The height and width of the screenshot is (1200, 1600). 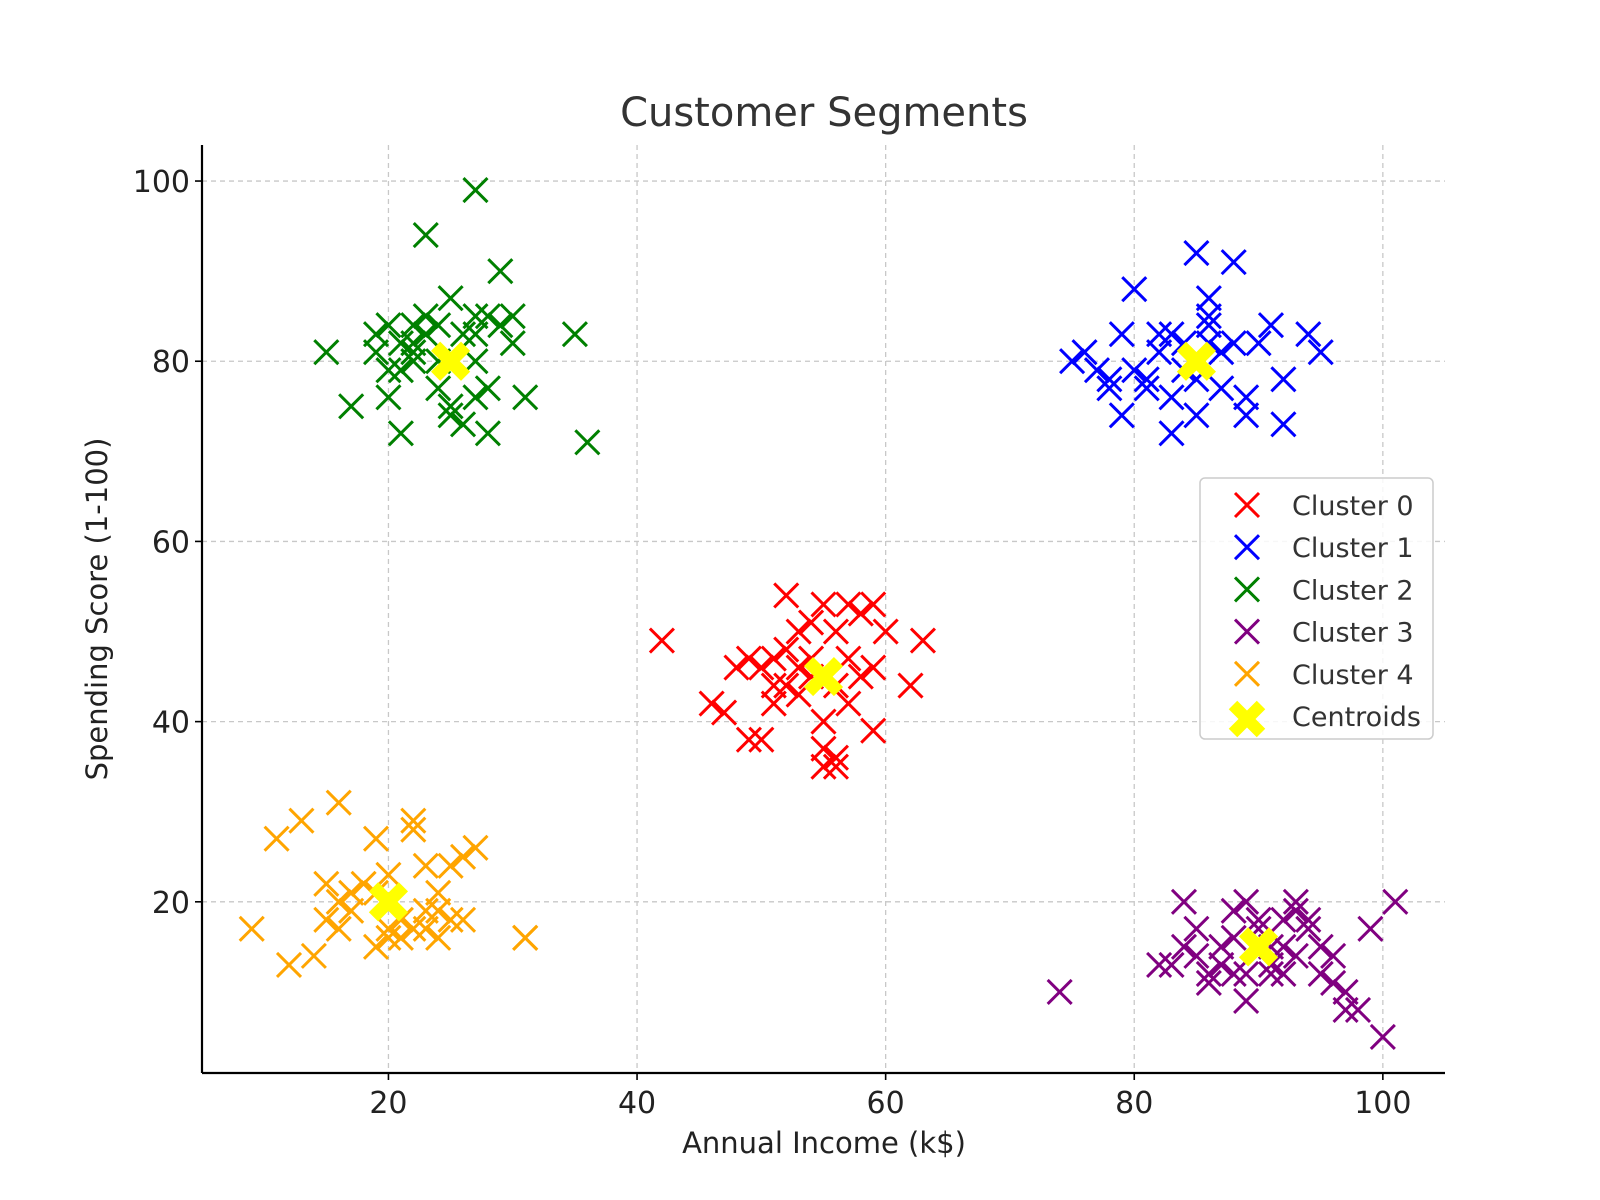 What do you see at coordinates (1323, 675) in the screenshot?
I see `legend-item: Cluster 4` at bounding box center [1323, 675].